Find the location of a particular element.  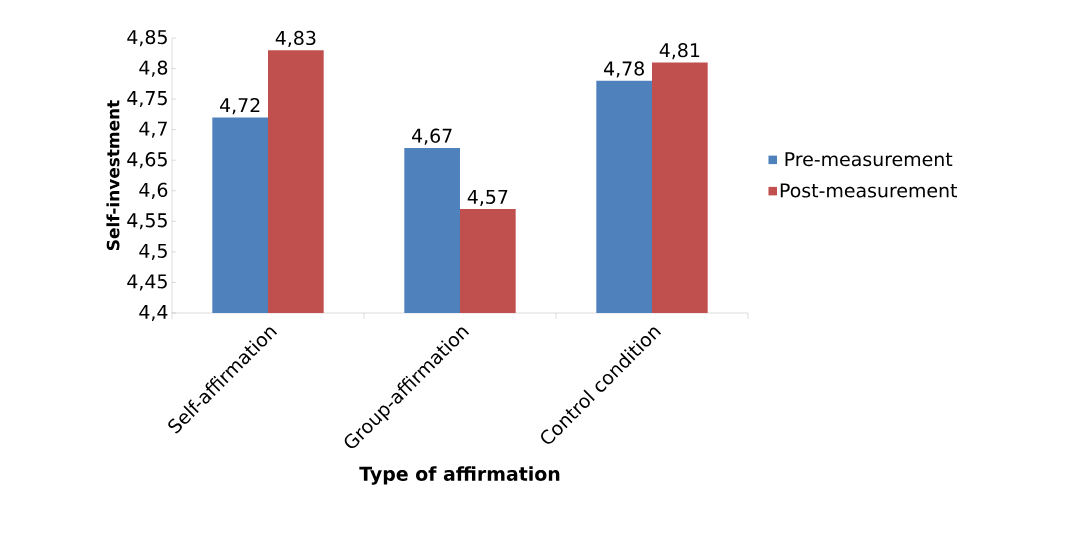

legend-label: Post-measurement is located at coordinates (869, 190).